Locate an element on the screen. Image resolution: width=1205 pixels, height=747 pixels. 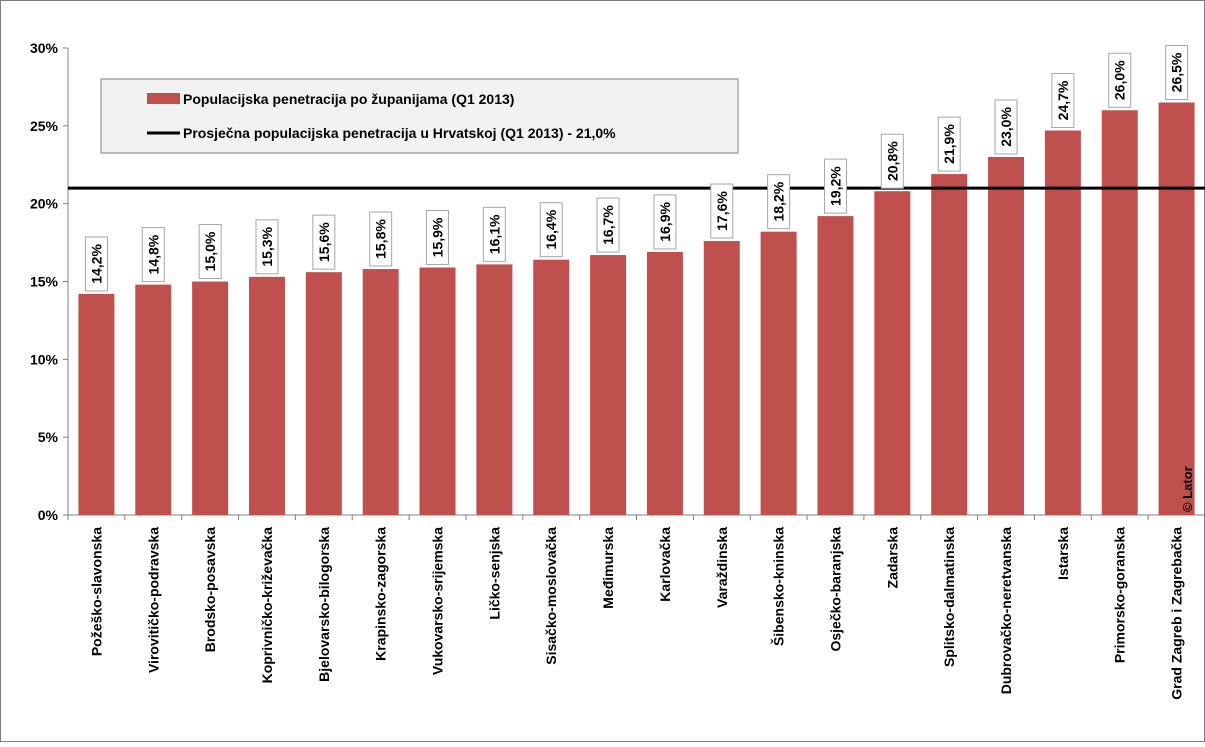
category-label: Sisačko-moslovačka is located at coordinates (551, 596).